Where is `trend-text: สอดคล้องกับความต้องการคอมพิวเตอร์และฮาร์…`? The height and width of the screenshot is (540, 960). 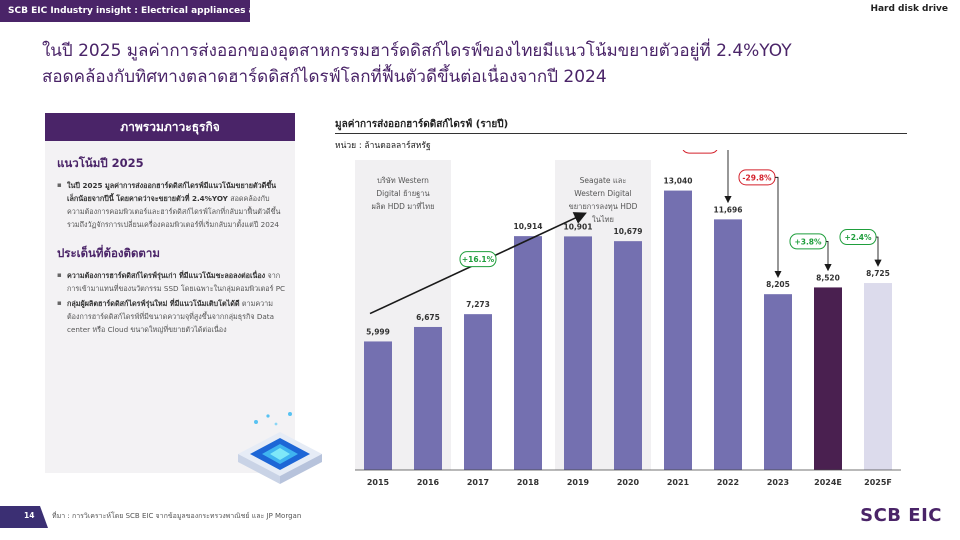 trend-text: สอดคล้องกับความต้องการคอมพิวเตอร์และฮาร์… is located at coordinates (174, 211).